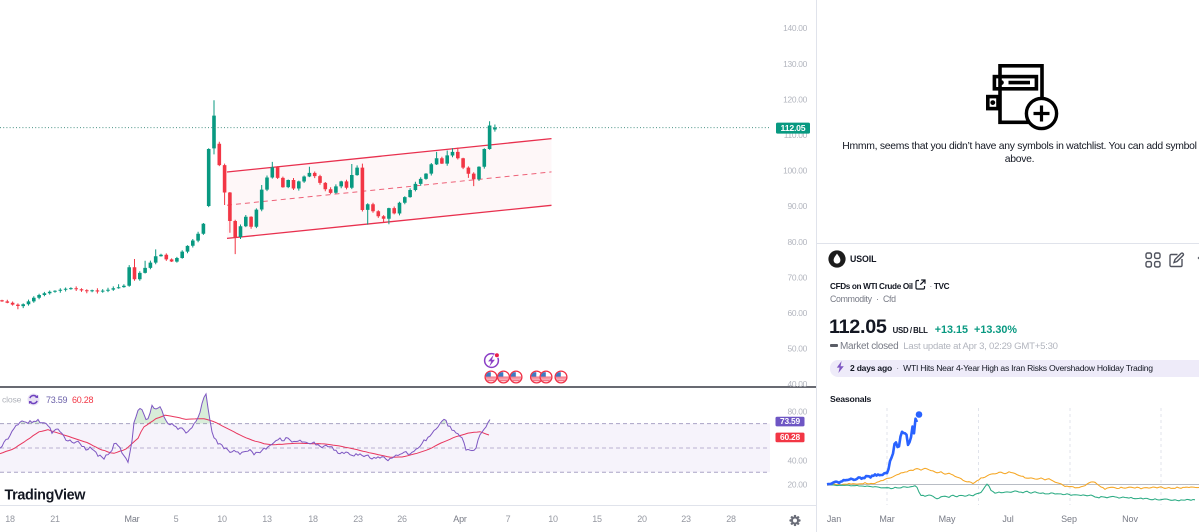 This screenshot has width=1199, height=532. What do you see at coordinates (642, 519) in the screenshot?
I see `svg-text: 20` at bounding box center [642, 519].